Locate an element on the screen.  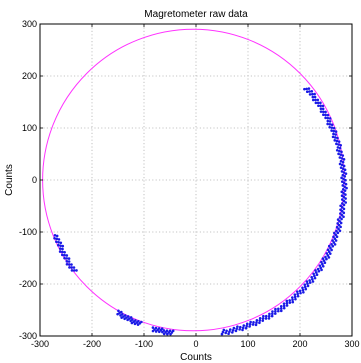
x-tick-label: -300 is located at coordinates (40, 344).